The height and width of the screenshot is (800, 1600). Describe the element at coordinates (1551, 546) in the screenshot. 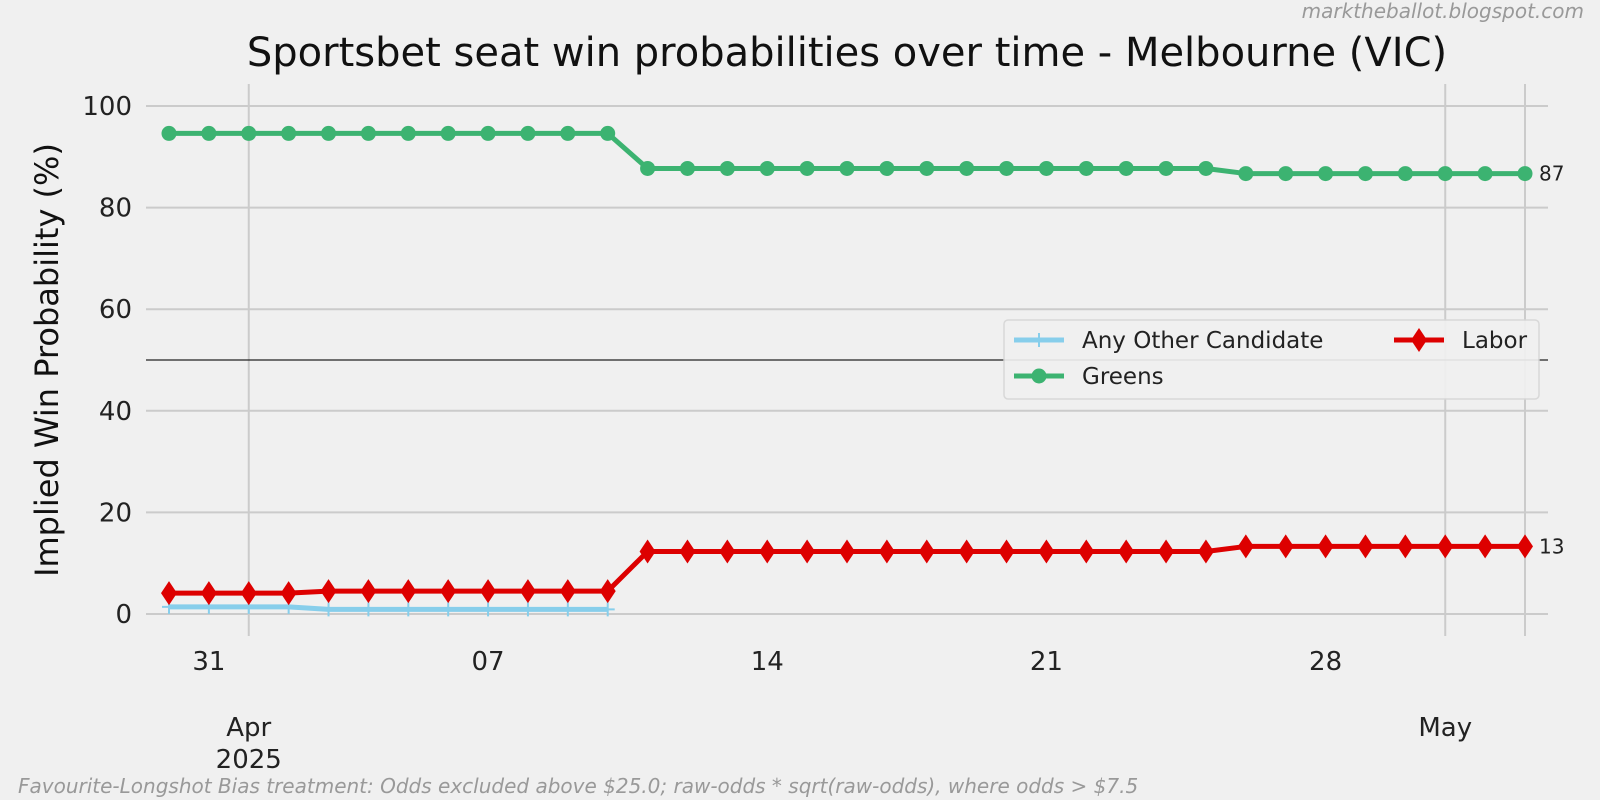

I see `end-label-labor: 13` at that location.